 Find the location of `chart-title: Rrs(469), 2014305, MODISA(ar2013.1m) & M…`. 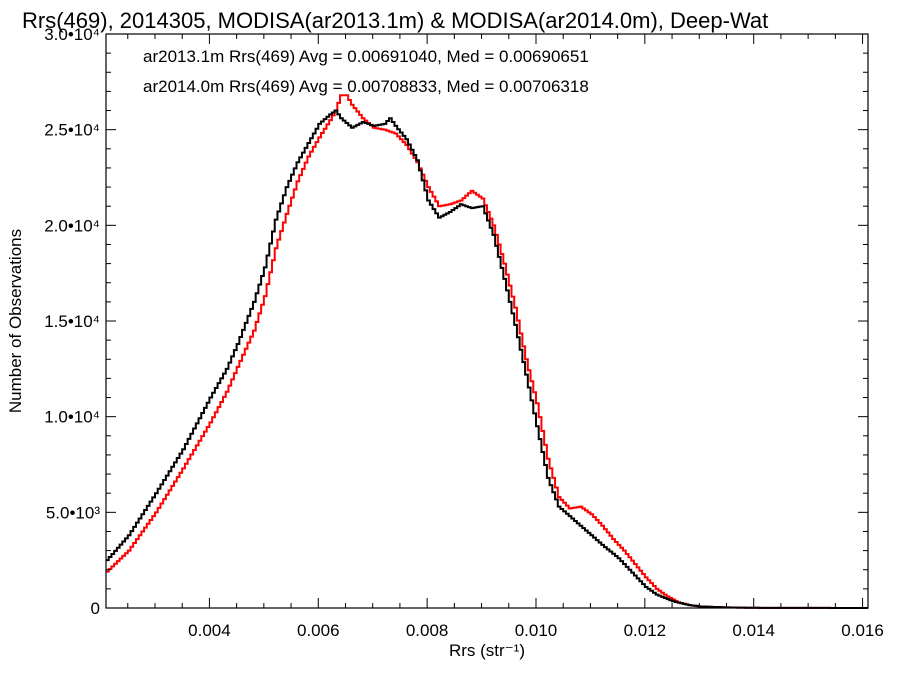

chart-title: Rrs(469), 2014305, MODISA(ar2013.1m) & M… is located at coordinates (395, 20).